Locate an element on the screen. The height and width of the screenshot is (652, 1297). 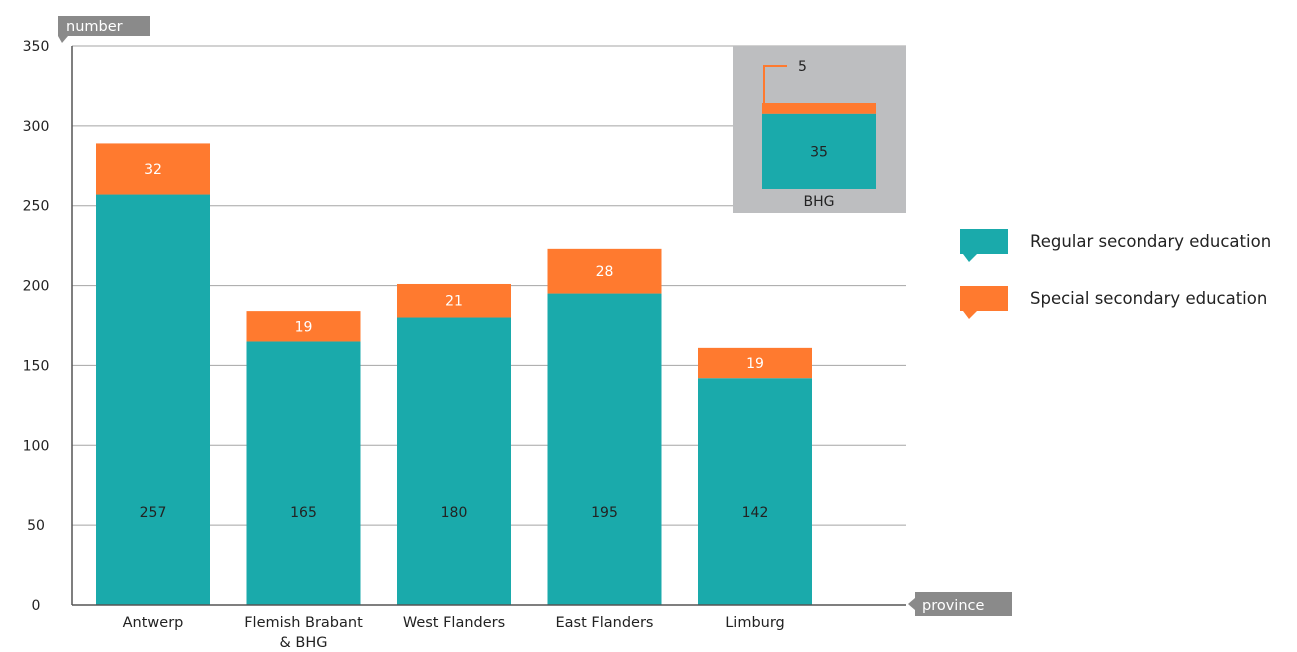
y-axis-title: number is located at coordinates (94, 27).